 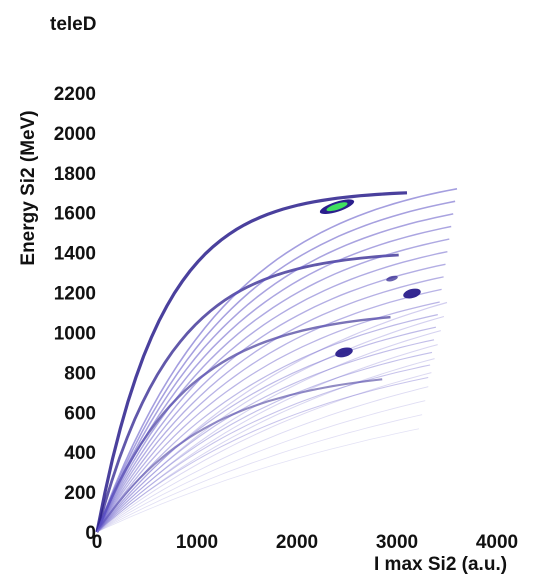 I want to click on x-tick-label: 3000, so click(x=397, y=542).